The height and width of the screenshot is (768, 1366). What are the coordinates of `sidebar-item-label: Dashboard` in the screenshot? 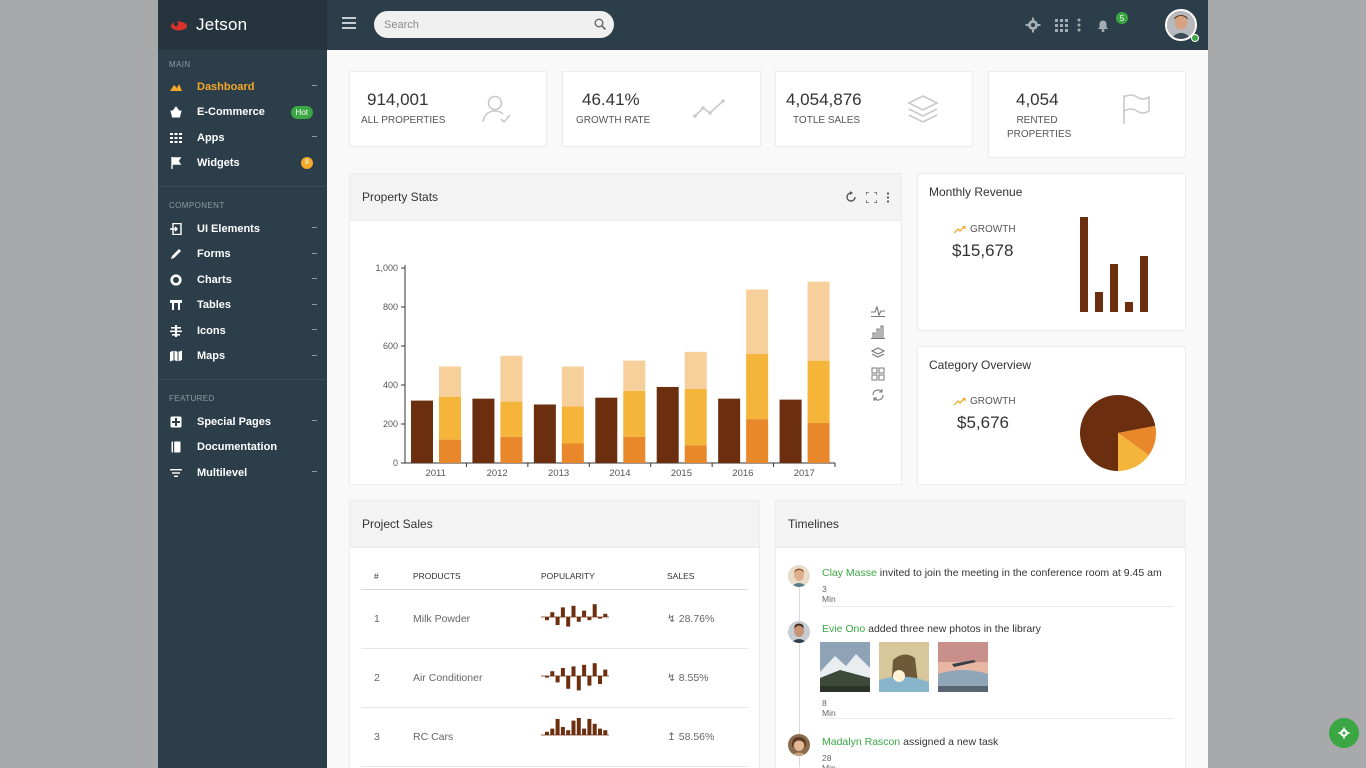 It's located at (226, 86).